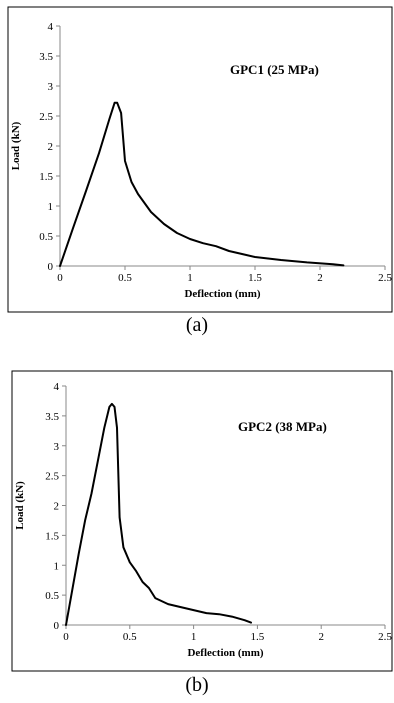 The image size is (394, 703). Describe the element at coordinates (282, 426) in the screenshot. I see `chart-title: GPC2 (38 MPa)` at that location.